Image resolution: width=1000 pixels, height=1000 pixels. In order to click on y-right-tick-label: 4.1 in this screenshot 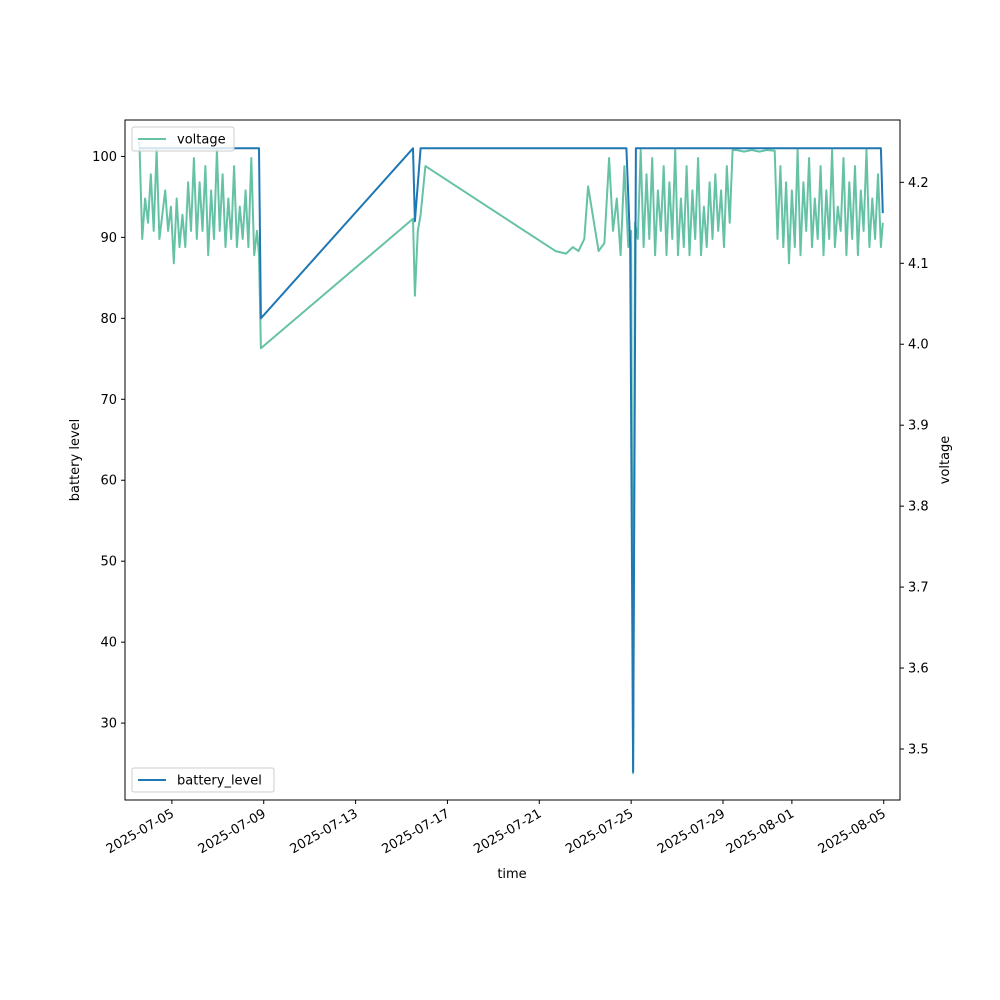, I will do `click(918, 264)`.